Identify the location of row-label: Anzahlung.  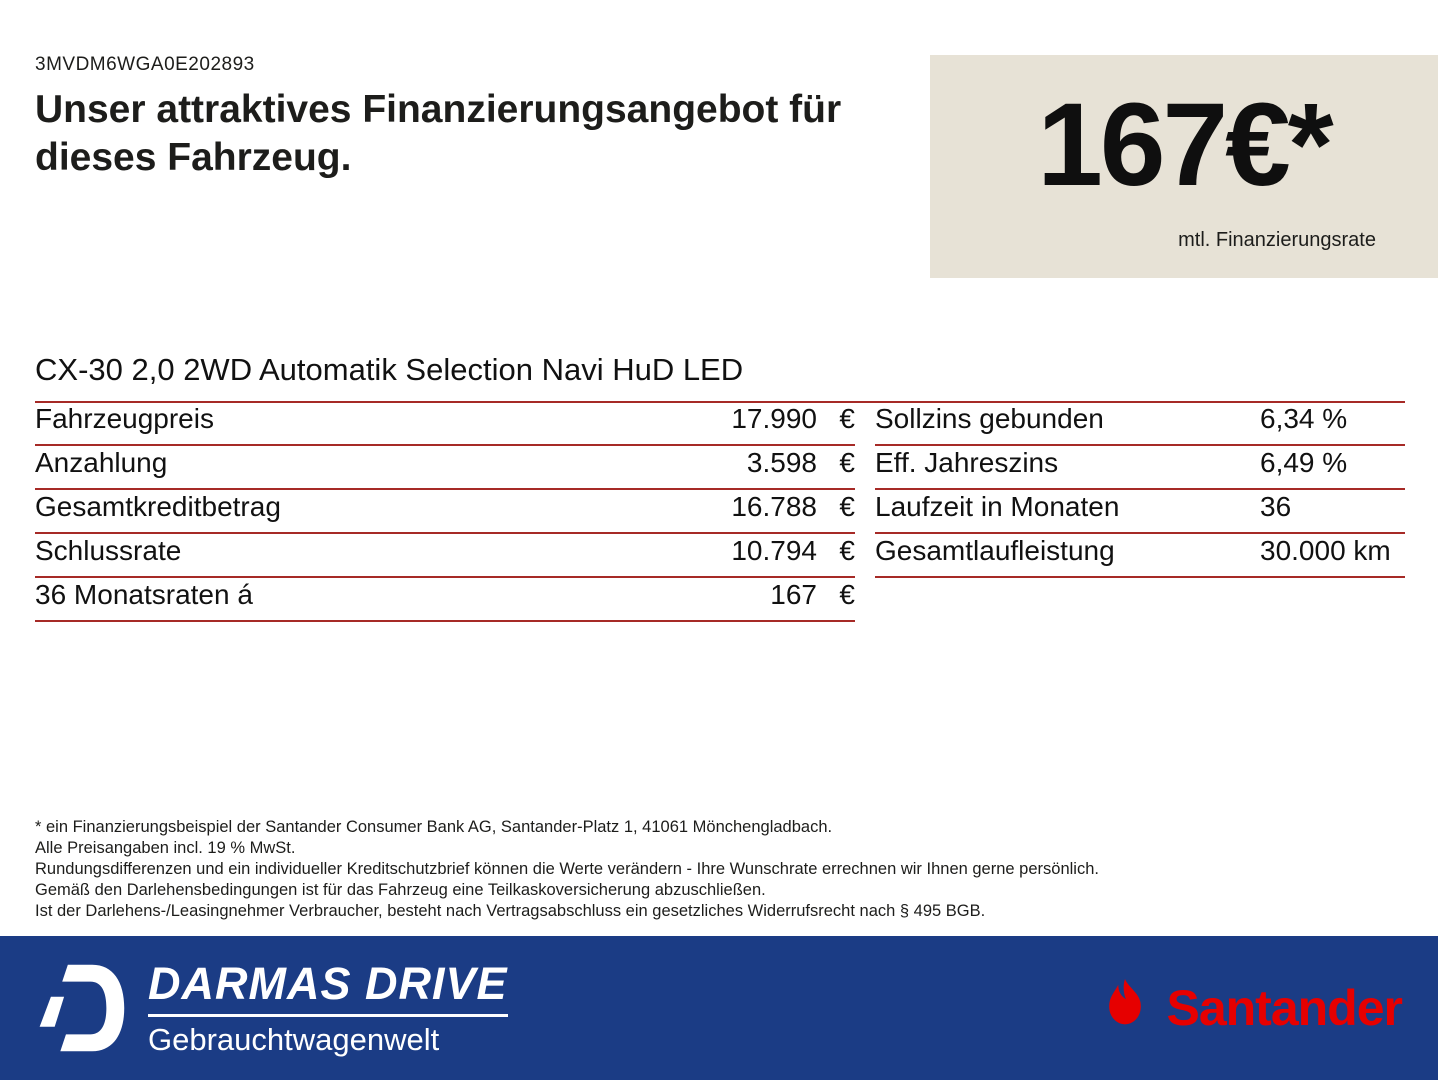
(101, 462).